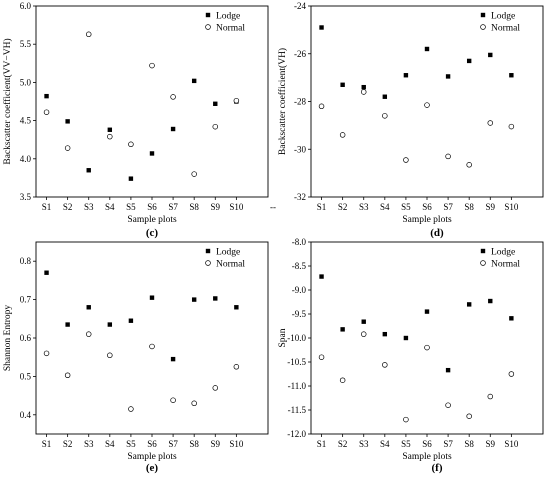 The width and height of the screenshot is (550, 477). What do you see at coordinates (26, 197) in the screenshot?
I see `y-tick-label: 3.5` at bounding box center [26, 197].